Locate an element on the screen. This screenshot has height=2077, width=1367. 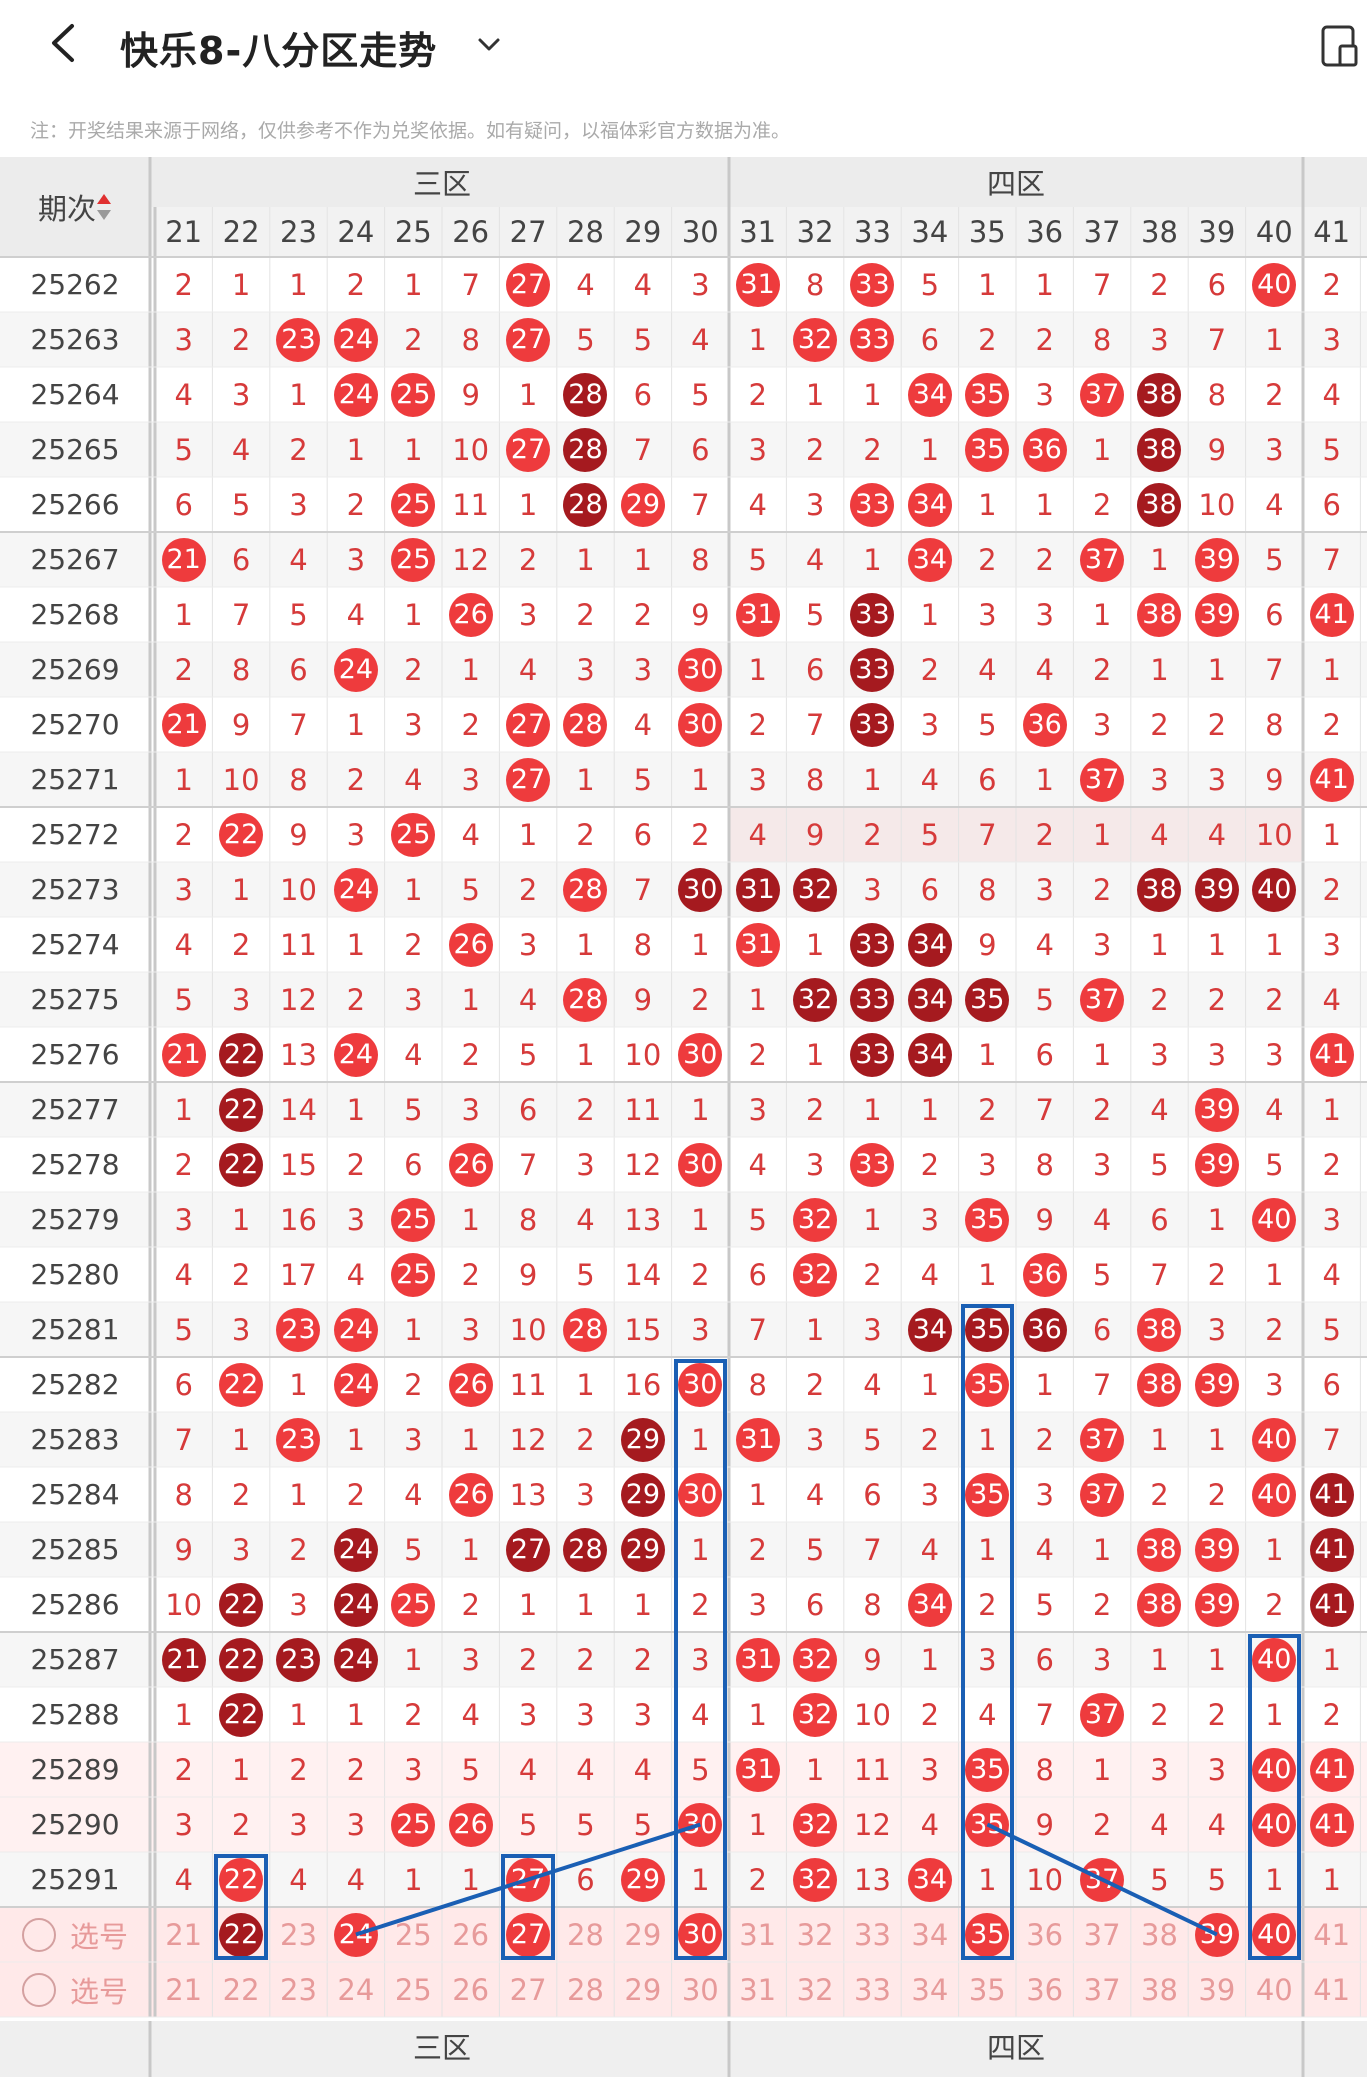
table-cell: 12 is located at coordinates (470, 559).